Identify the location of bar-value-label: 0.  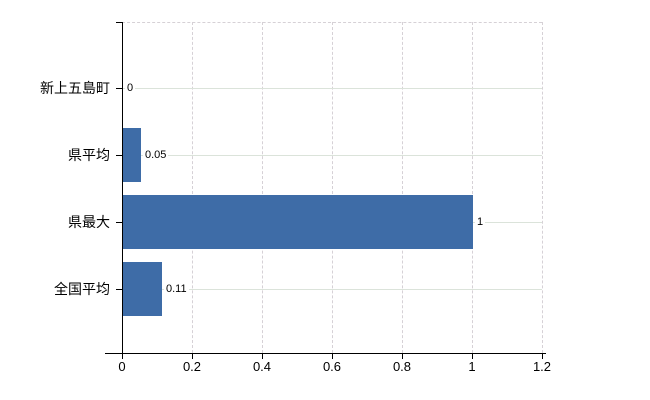
(130, 88).